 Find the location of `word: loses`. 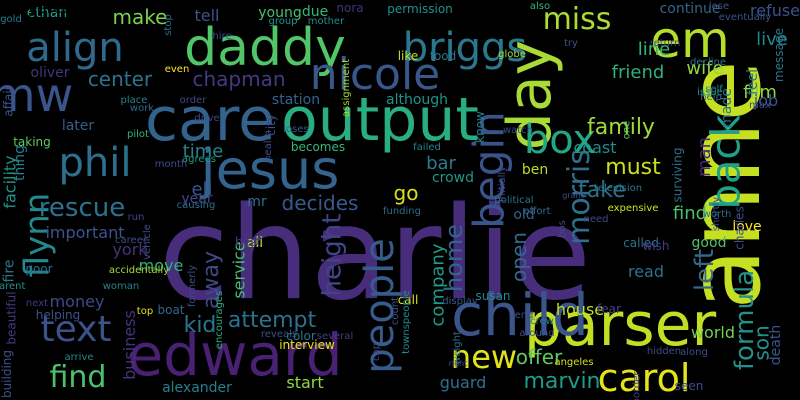

word: loses is located at coordinates (296, 129).